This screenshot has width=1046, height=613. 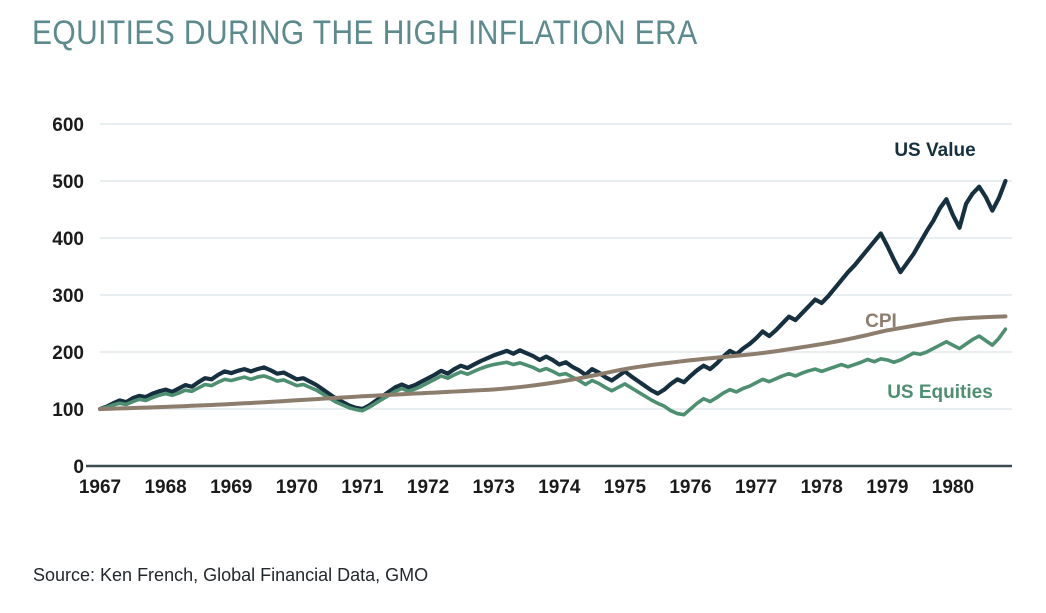 I want to click on y-axis-tick-label: 200, so click(x=68, y=353).